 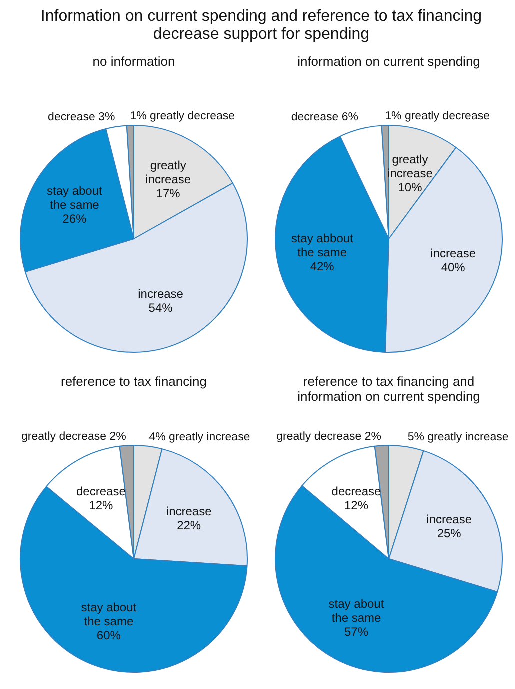 What do you see at coordinates (324, 118) in the screenshot?
I see `slice-label: decrease 6%` at bounding box center [324, 118].